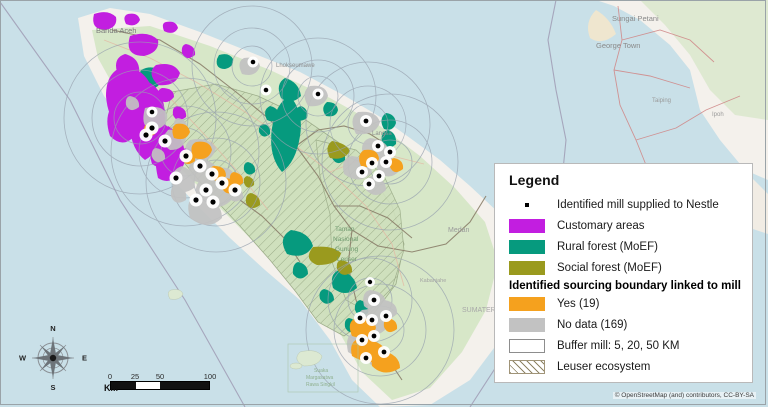  I want to click on customary-areas-swatch-icon, so click(527, 226).